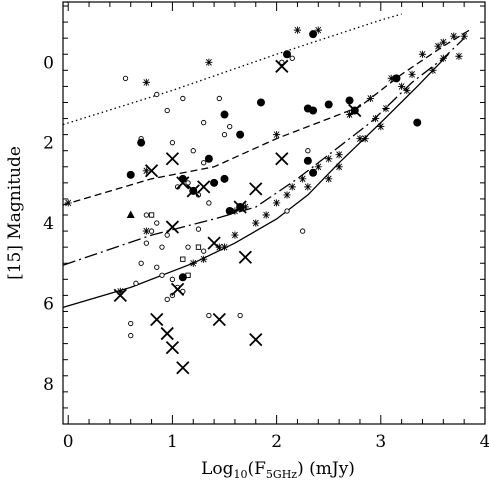 The image size is (489, 487). I want to click on y-tick-label: 2, so click(48, 144).